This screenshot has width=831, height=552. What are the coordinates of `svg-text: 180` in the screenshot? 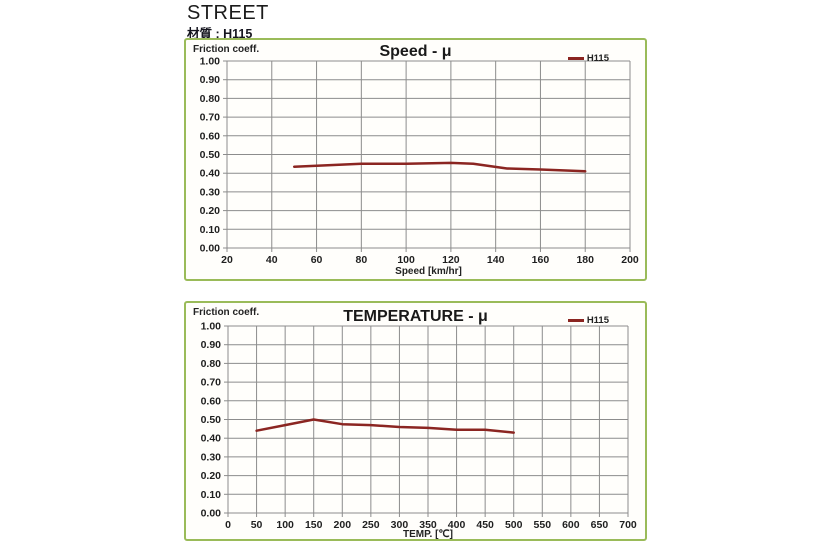 It's located at (585, 260).